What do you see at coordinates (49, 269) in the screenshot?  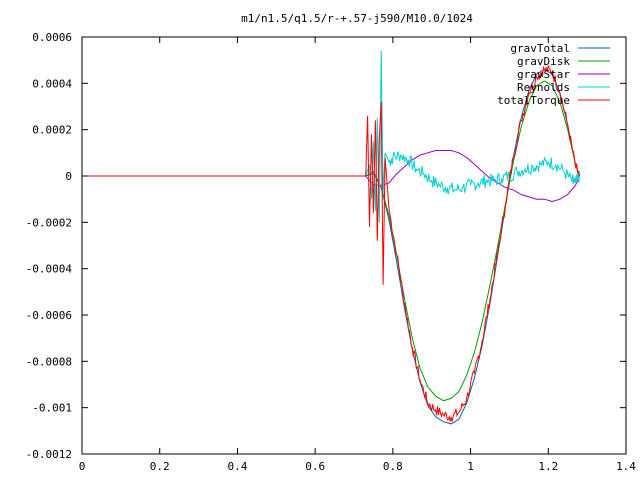 I see `y-tick-label: -0.0004` at bounding box center [49, 269].